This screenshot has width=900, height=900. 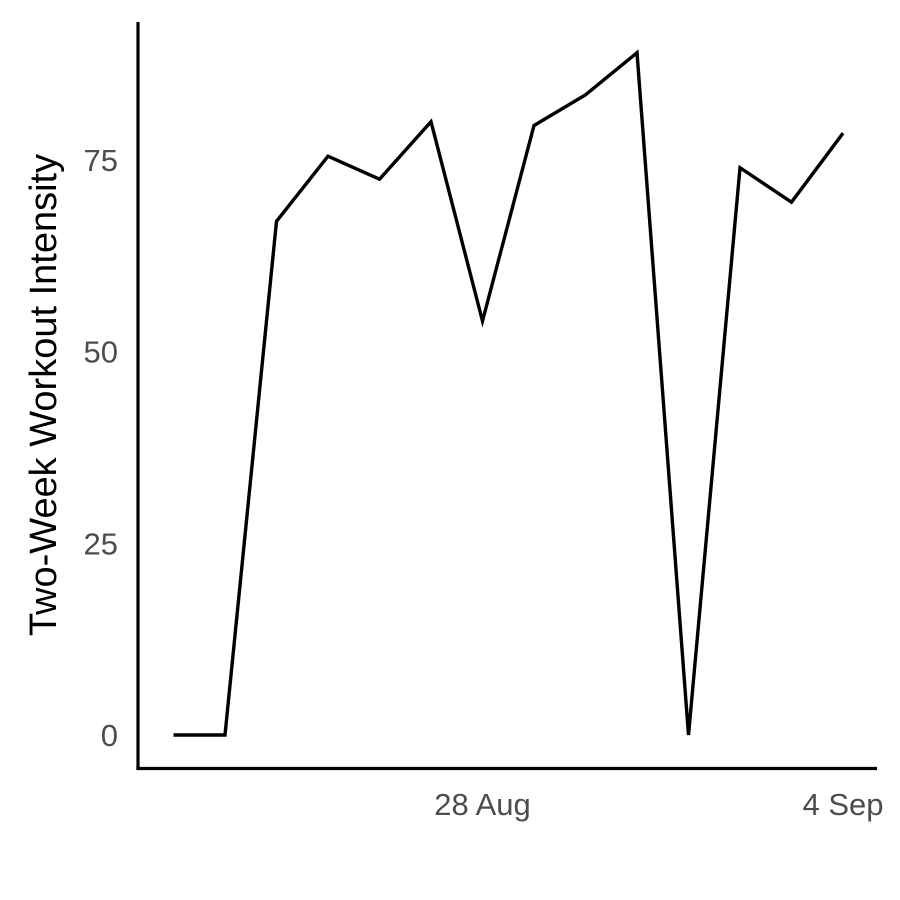 I want to click on x-tick-label: 4 Sep, so click(x=842, y=804).